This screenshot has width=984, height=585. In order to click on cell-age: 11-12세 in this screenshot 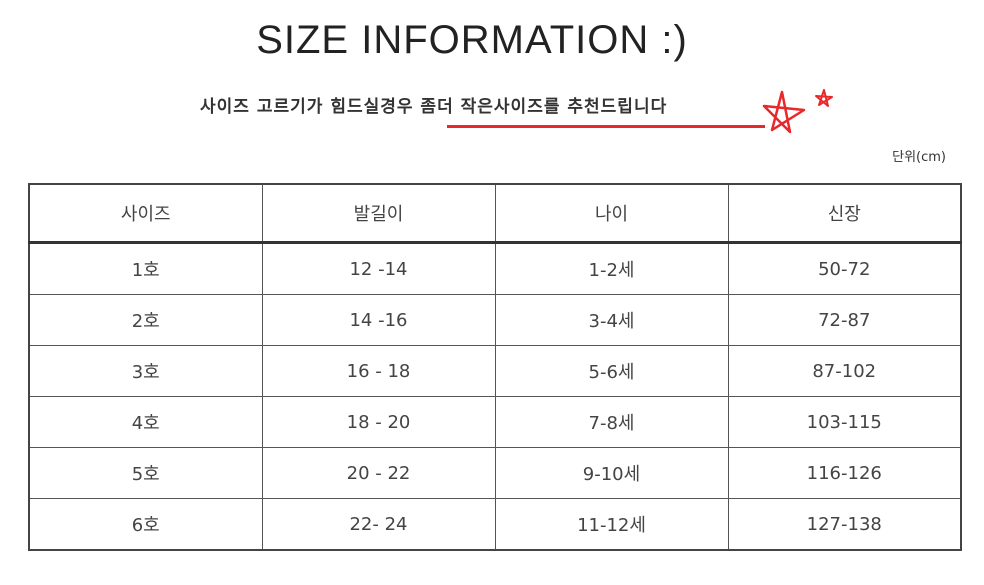, I will do `click(611, 524)`.